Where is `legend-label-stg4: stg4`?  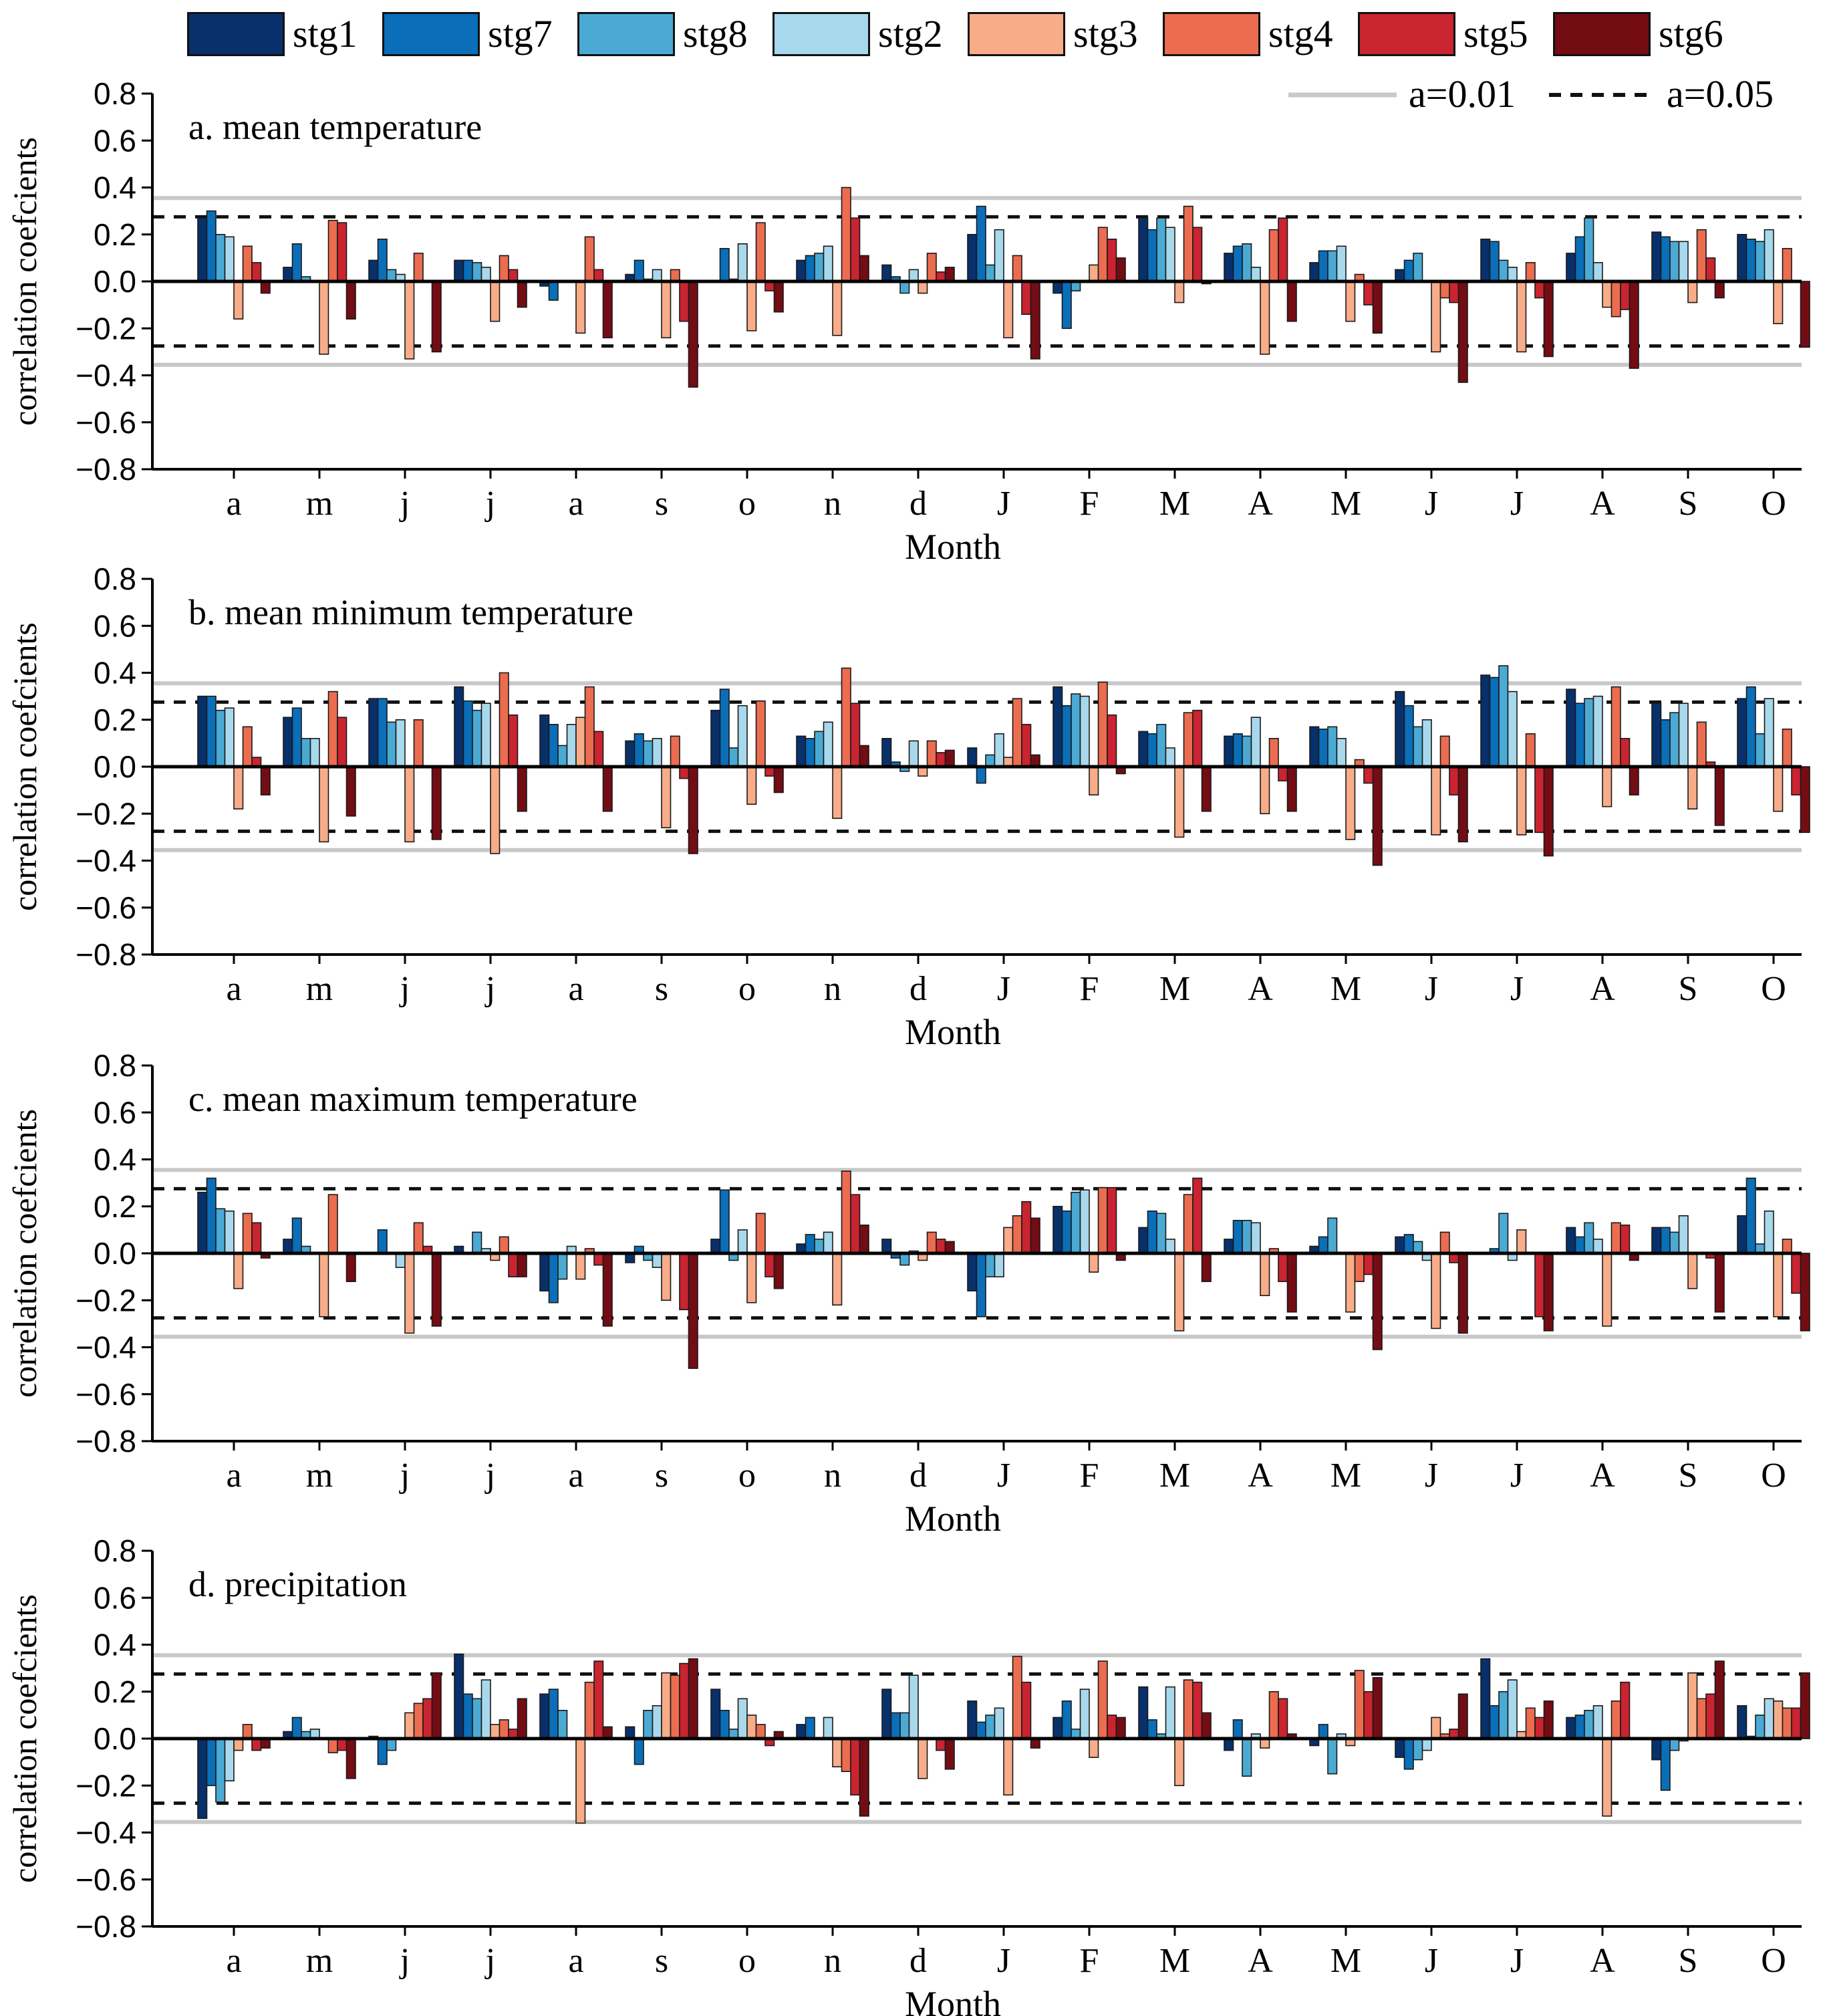 legend-label-stg4: stg4 is located at coordinates (1300, 33).